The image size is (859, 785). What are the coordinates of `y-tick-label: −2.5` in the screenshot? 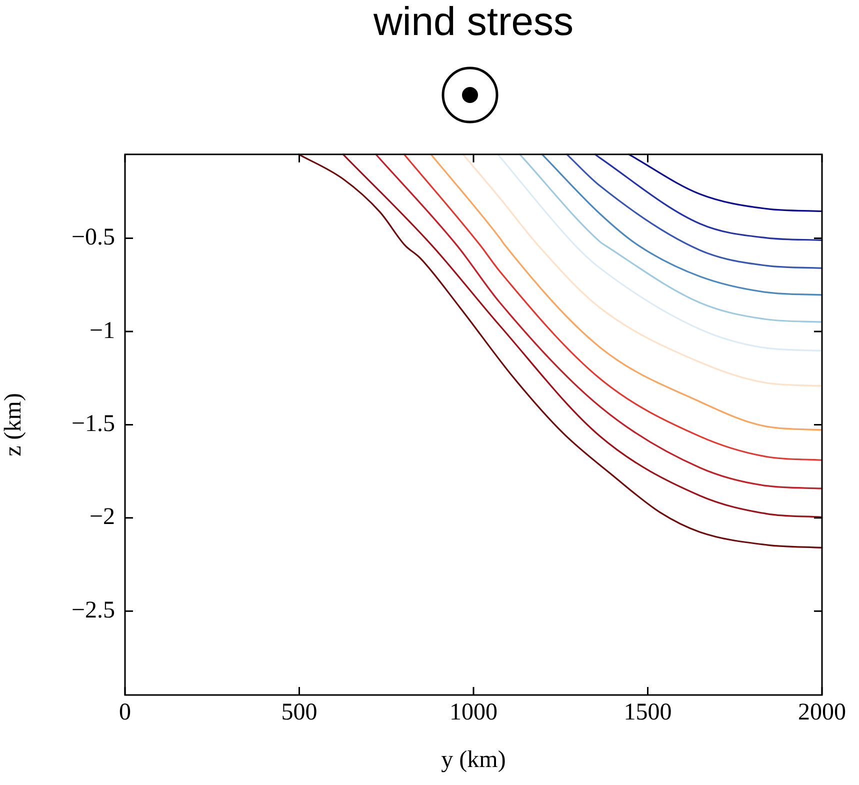 It's located at (93, 610).